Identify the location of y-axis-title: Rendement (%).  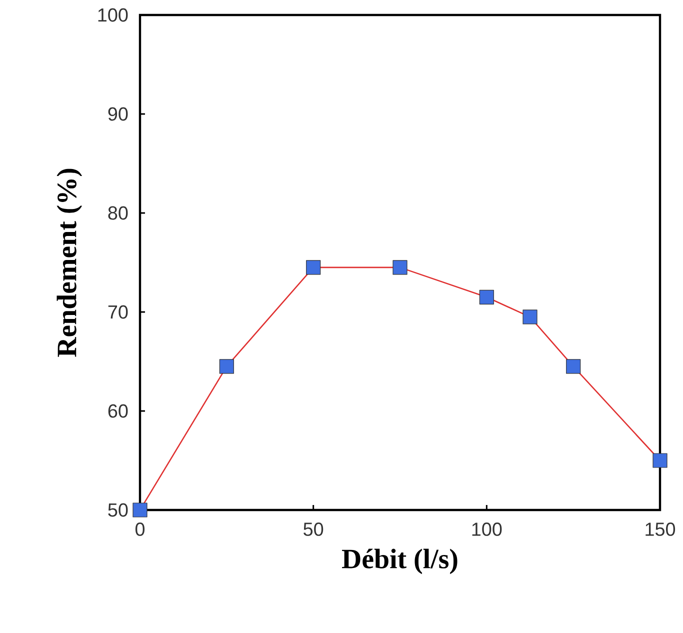
(69, 262).